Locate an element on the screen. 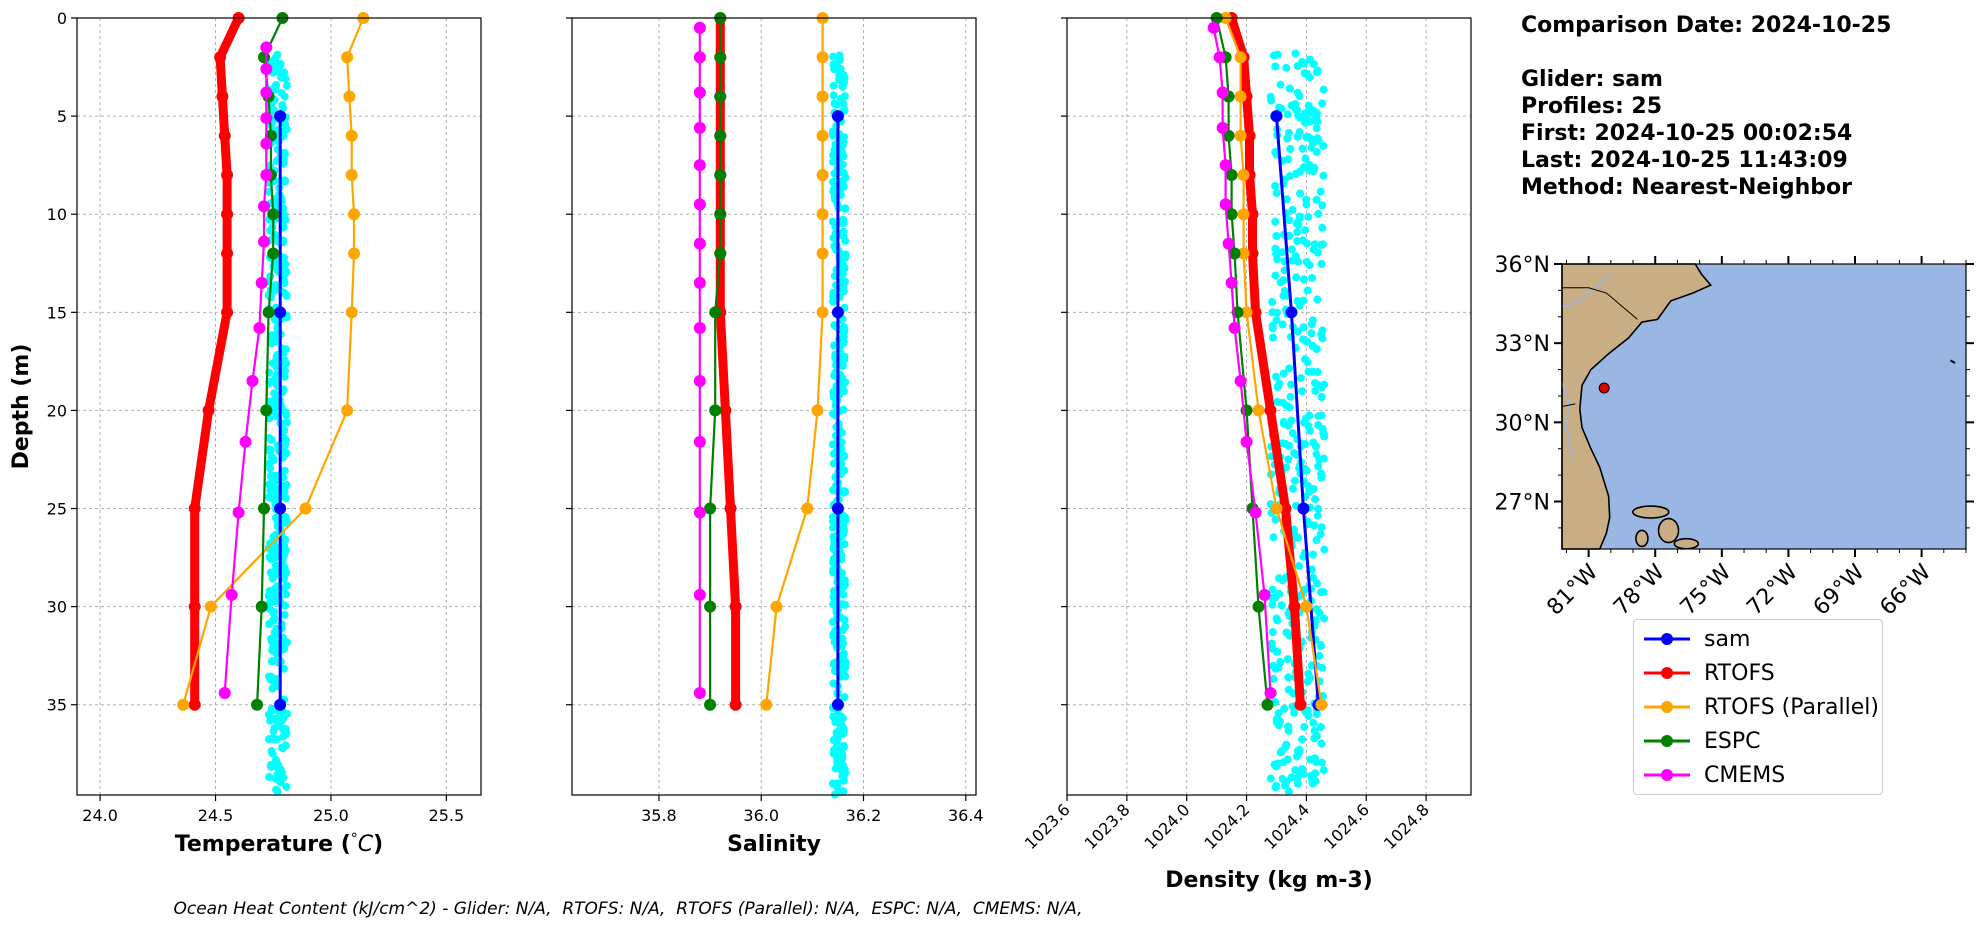 The image size is (1978, 934). y-tick-label: 20 is located at coordinates (57, 410).